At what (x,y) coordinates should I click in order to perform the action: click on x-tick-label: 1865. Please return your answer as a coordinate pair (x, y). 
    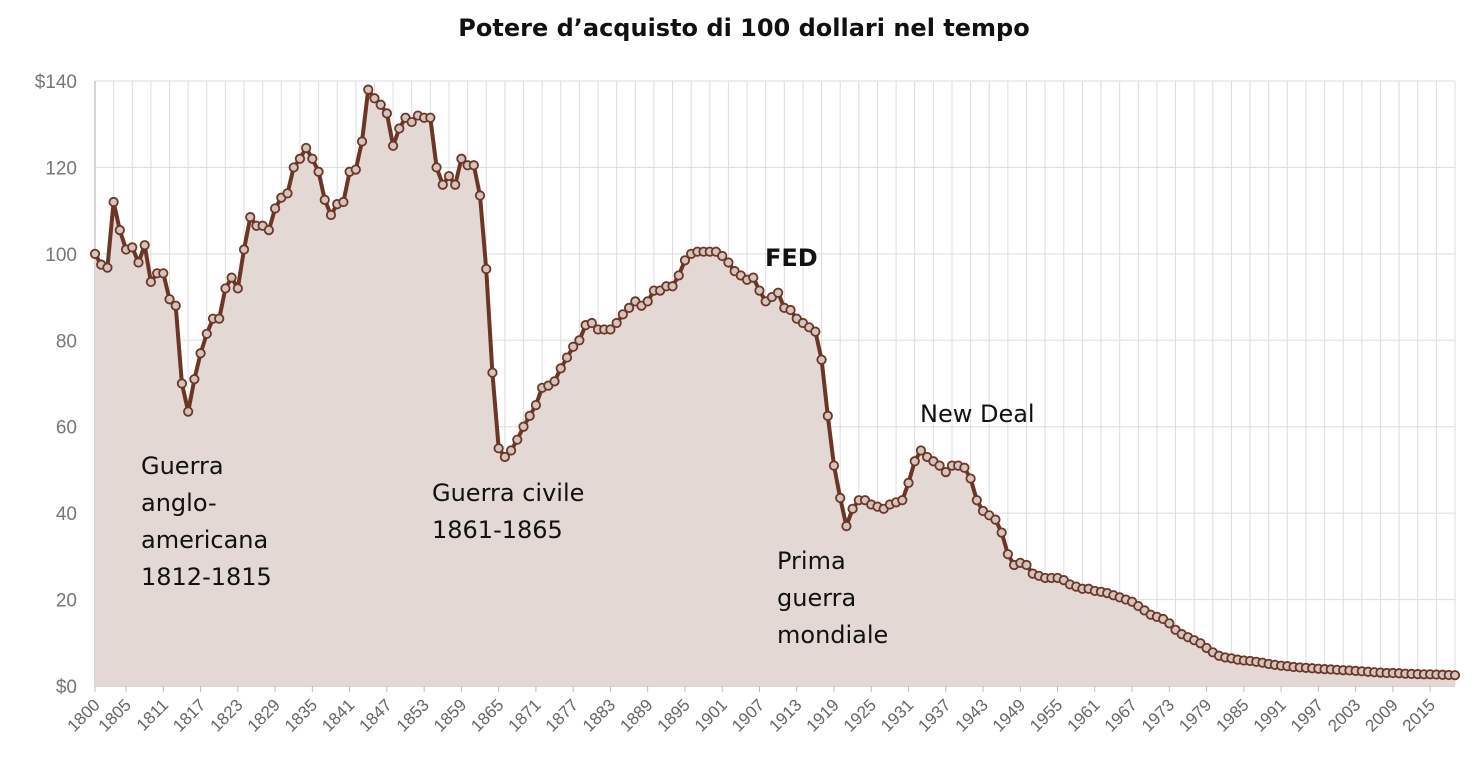
    Looking at the image, I should click on (487, 715).